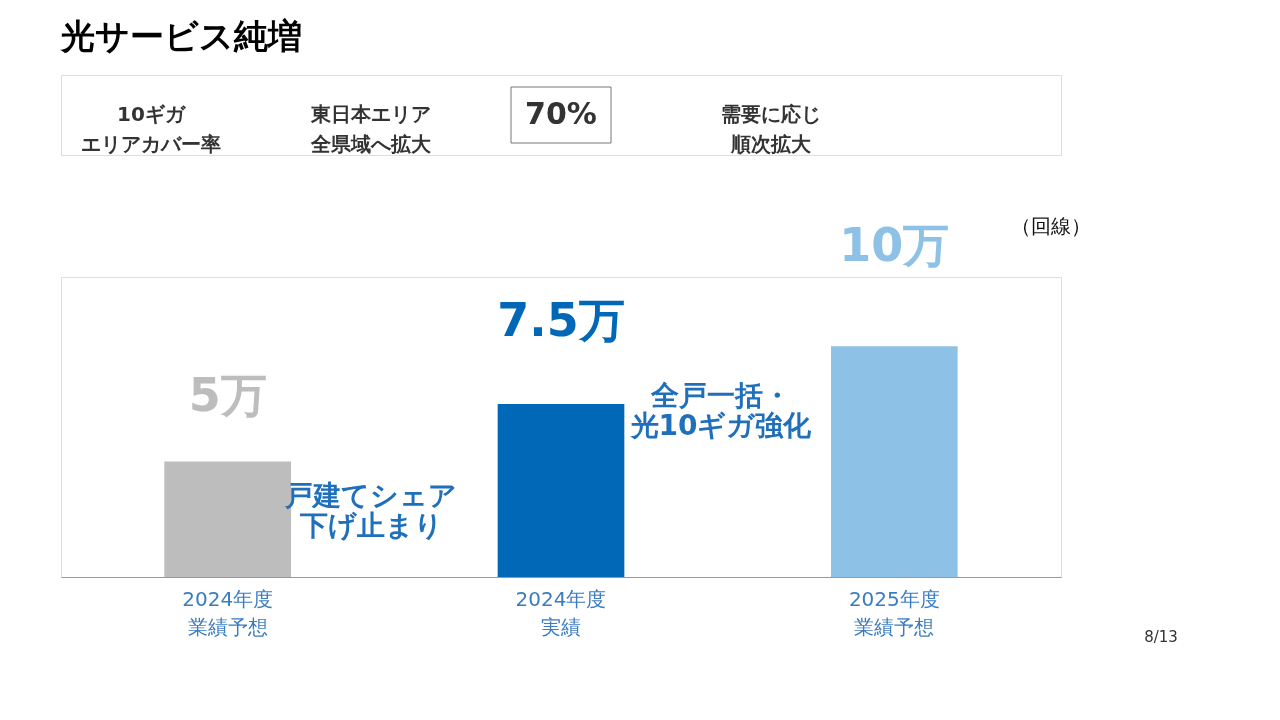  What do you see at coordinates (227, 395) in the screenshot?
I see `data-label: 5万` at bounding box center [227, 395].